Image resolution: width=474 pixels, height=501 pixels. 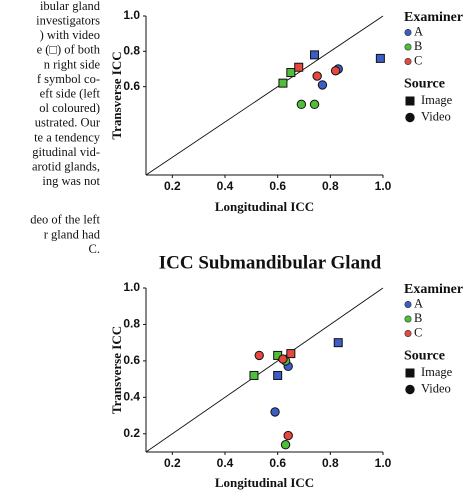 What do you see at coordinates (69, 108) in the screenshot?
I see `body-text-line: ol coloured)` at bounding box center [69, 108].